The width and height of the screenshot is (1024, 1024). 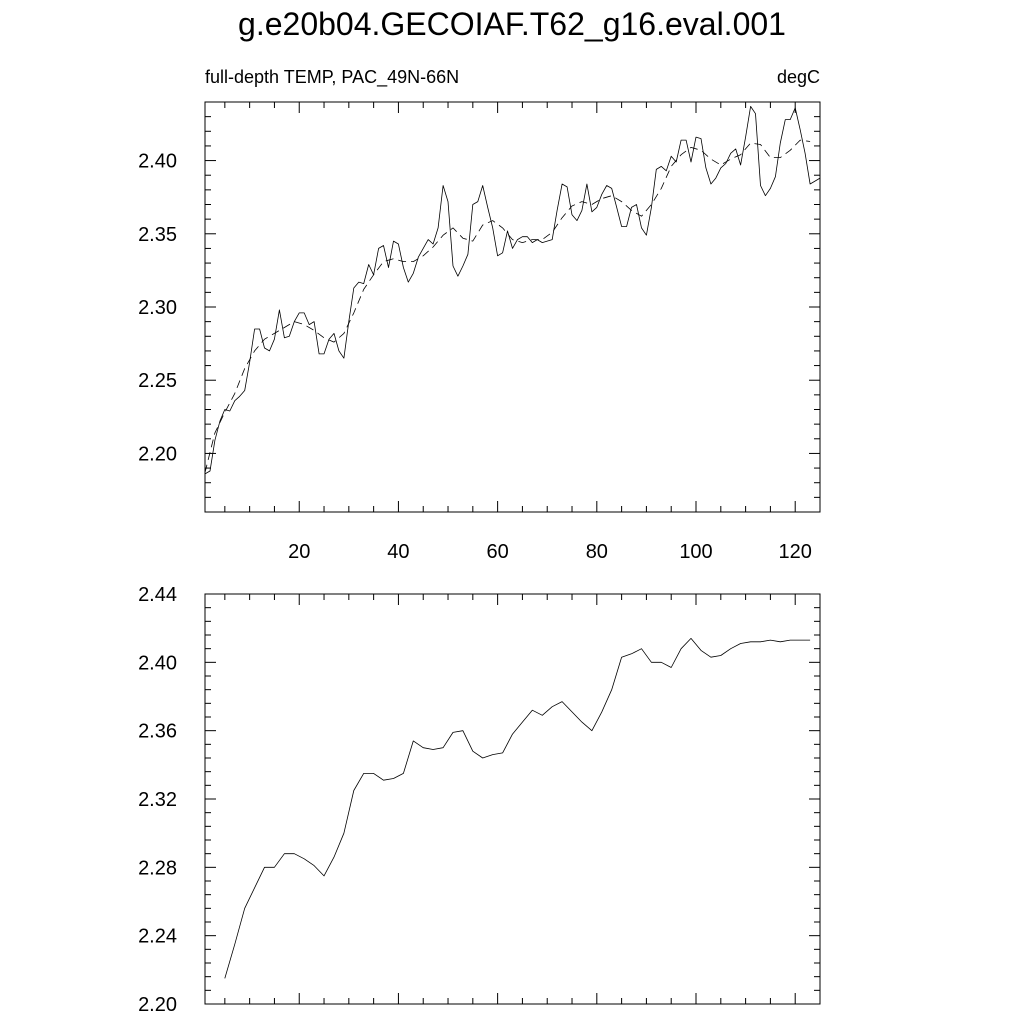 What do you see at coordinates (157, 381) in the screenshot?
I see `y-tick-label: 2.25` at bounding box center [157, 381].